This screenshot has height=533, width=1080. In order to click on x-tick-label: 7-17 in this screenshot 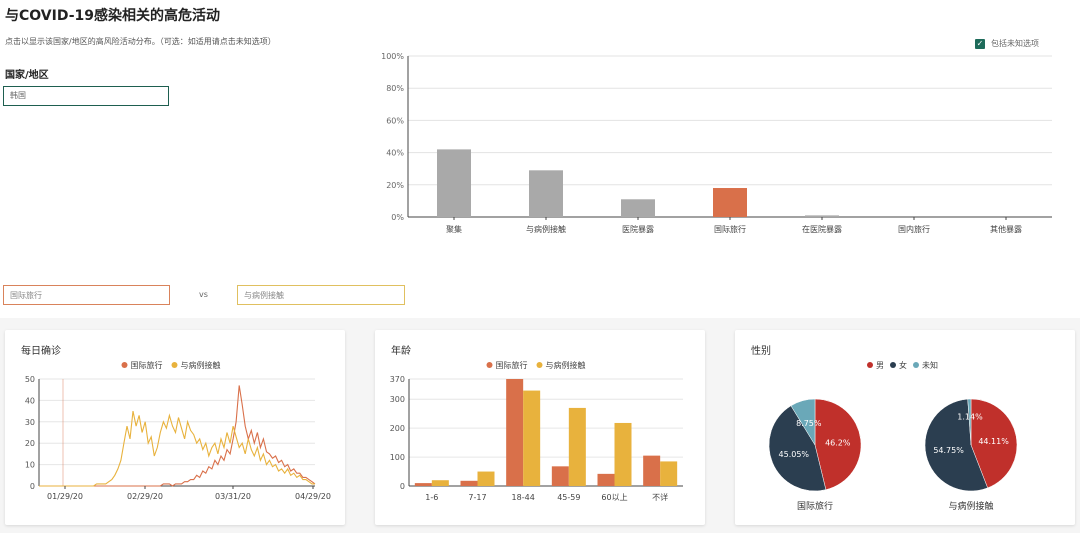, I will do `click(477, 497)`.